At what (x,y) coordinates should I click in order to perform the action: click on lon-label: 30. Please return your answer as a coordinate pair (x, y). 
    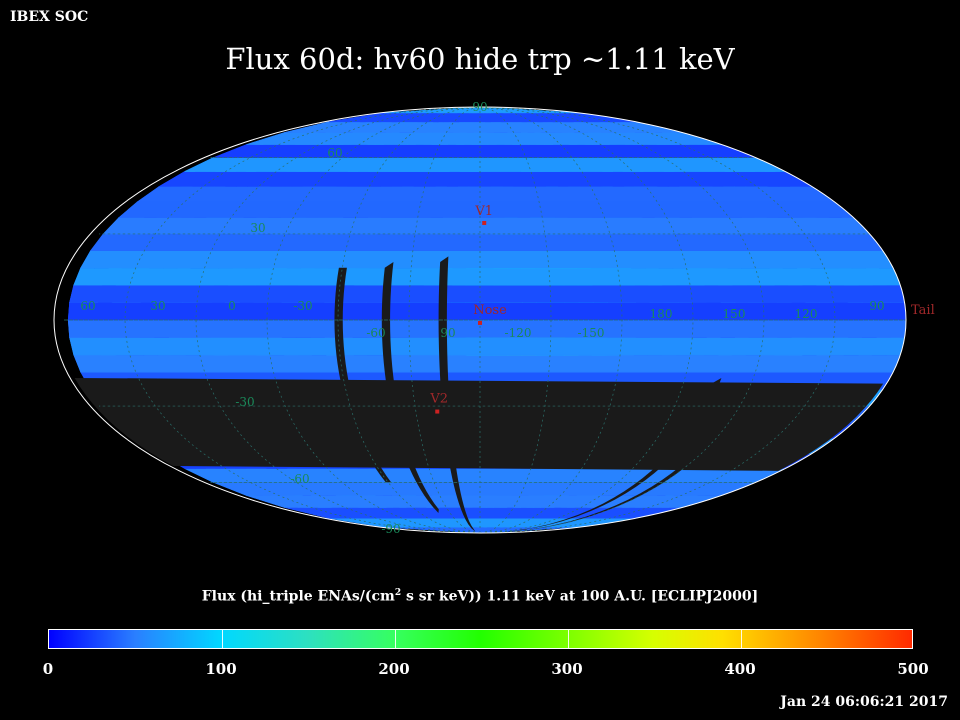
    Looking at the image, I should click on (157, 306).